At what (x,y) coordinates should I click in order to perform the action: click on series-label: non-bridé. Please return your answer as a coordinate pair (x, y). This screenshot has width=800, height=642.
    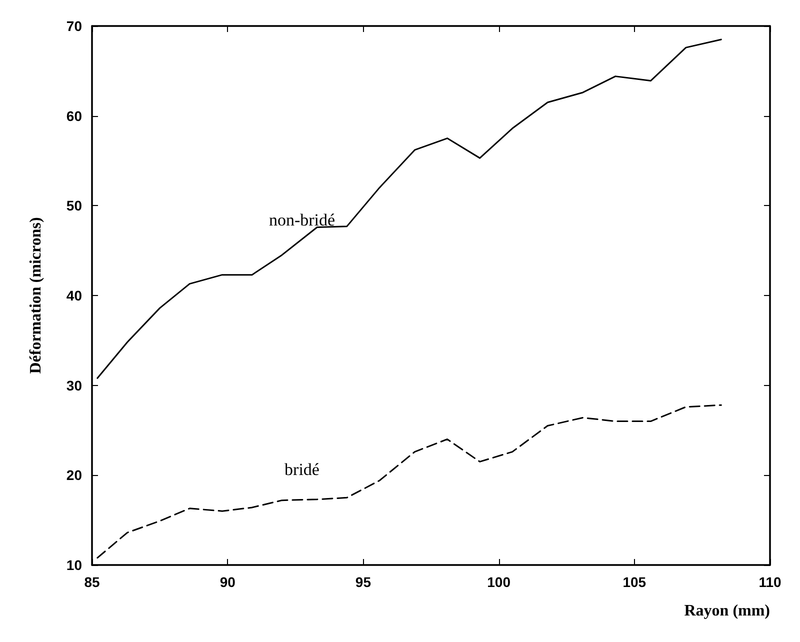
    Looking at the image, I should click on (302, 220).